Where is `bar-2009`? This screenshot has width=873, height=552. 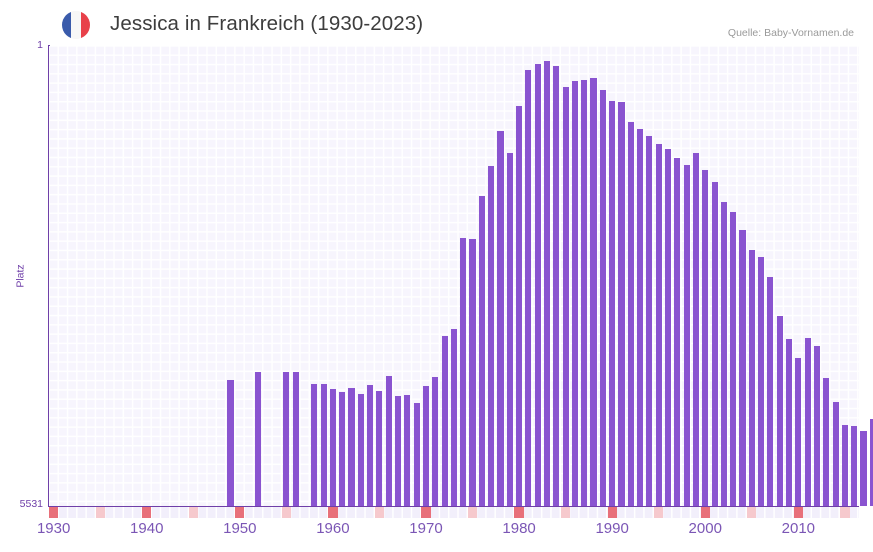 bar-2009 is located at coordinates (789, 422).